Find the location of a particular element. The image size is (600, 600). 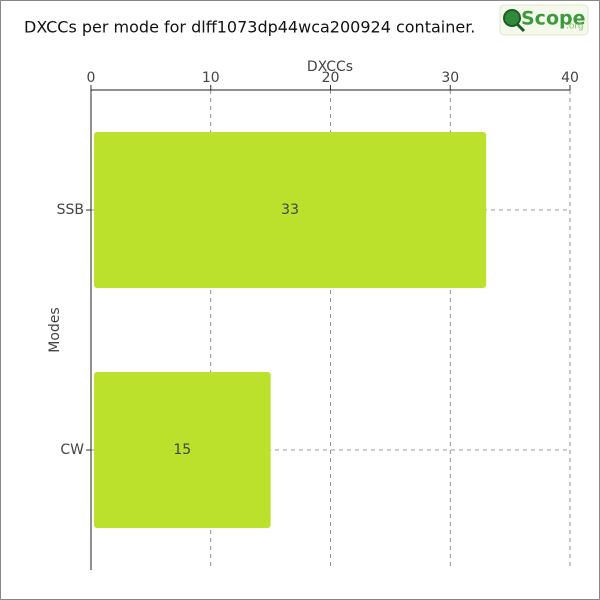

data-label: 33 is located at coordinates (290, 210).